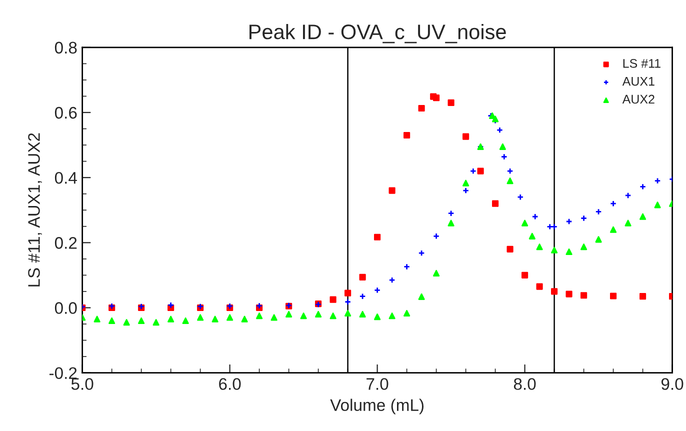 Image resolution: width=686 pixels, height=431 pixels. What do you see at coordinates (672, 384) in the screenshot?
I see `x-tick-label: 9.0` at bounding box center [672, 384].